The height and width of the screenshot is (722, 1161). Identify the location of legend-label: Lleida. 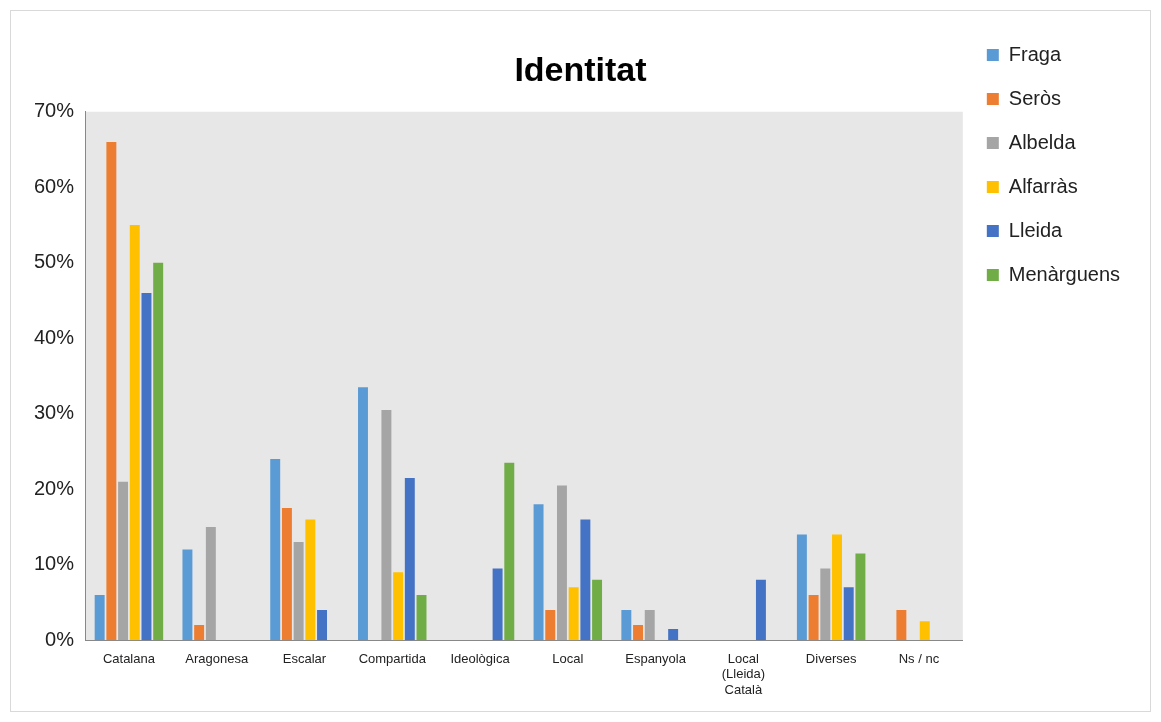
(1036, 229).